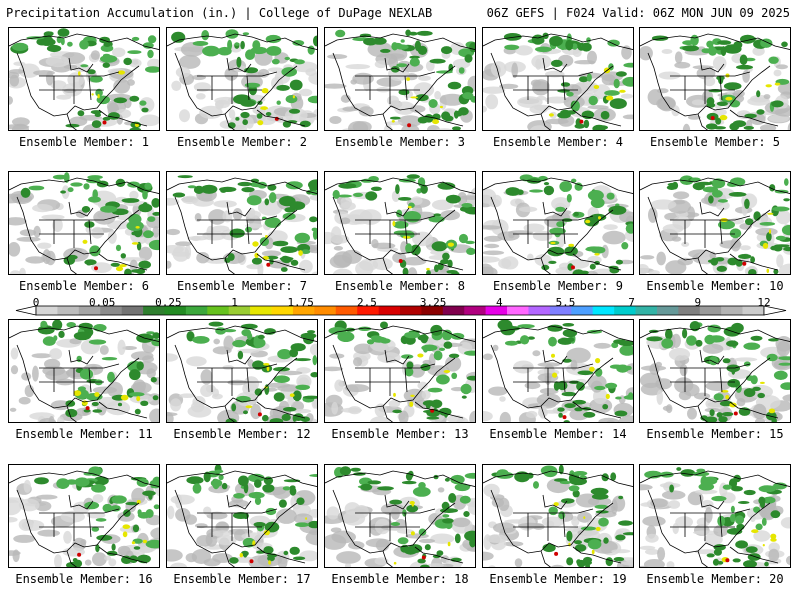 Image resolution: width=800 pixels, height=600 pixels. What do you see at coordinates (400, 434) in the screenshot?
I see `ensemble-member-label: Ensemble Member: 13` at bounding box center [400, 434].